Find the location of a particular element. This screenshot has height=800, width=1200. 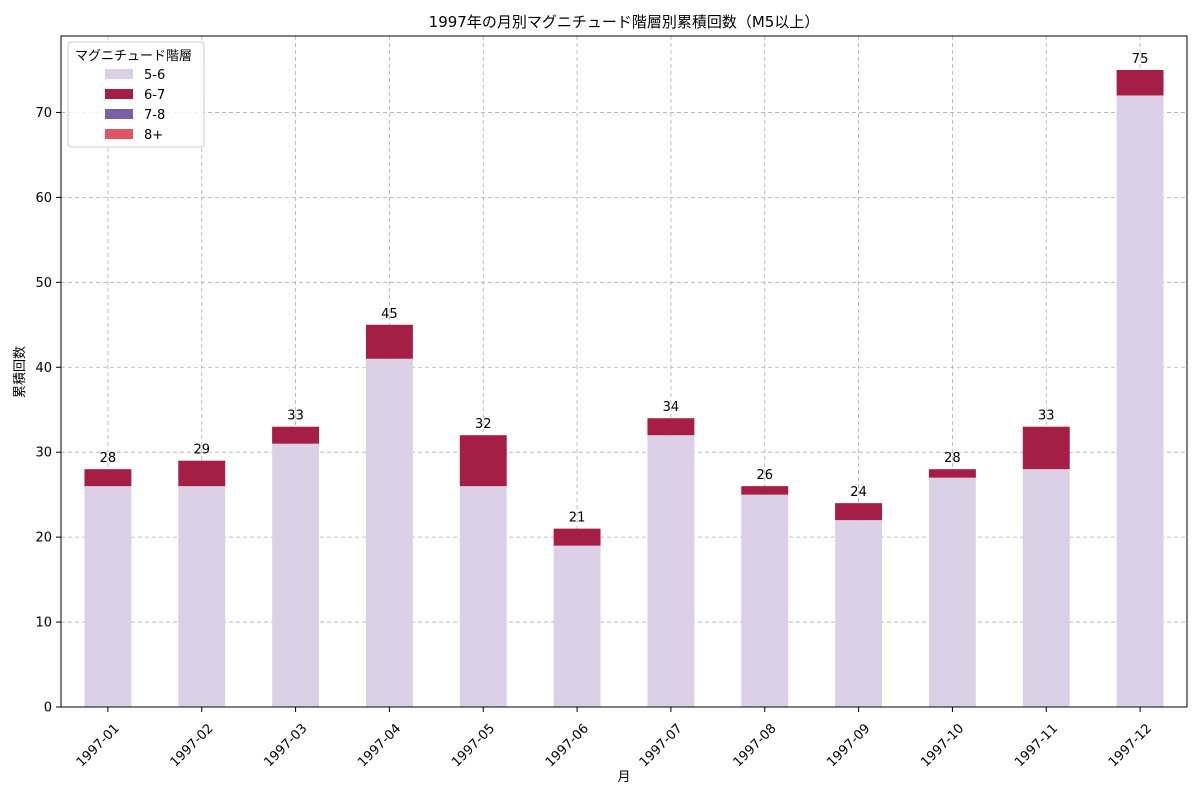

chart-title: 1997年の月別マグニチュード階層別累積回数（M5以上） is located at coordinates (624, 22).